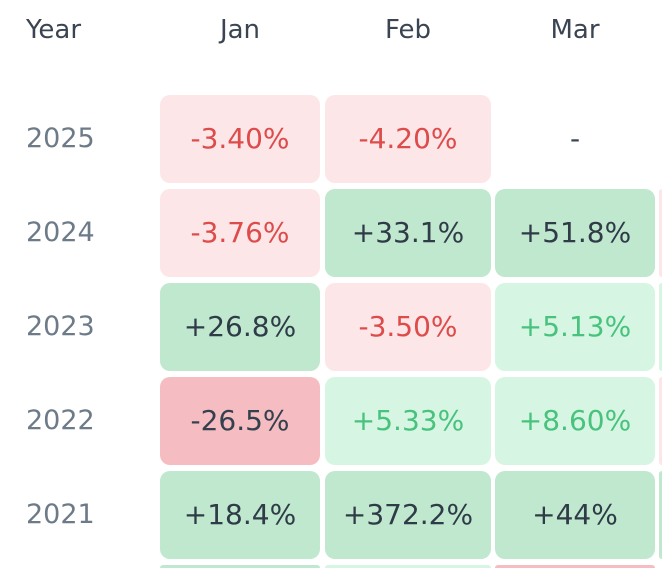  Describe the element at coordinates (60, 514) in the screenshot. I see `year-label-2021: 2021` at that location.